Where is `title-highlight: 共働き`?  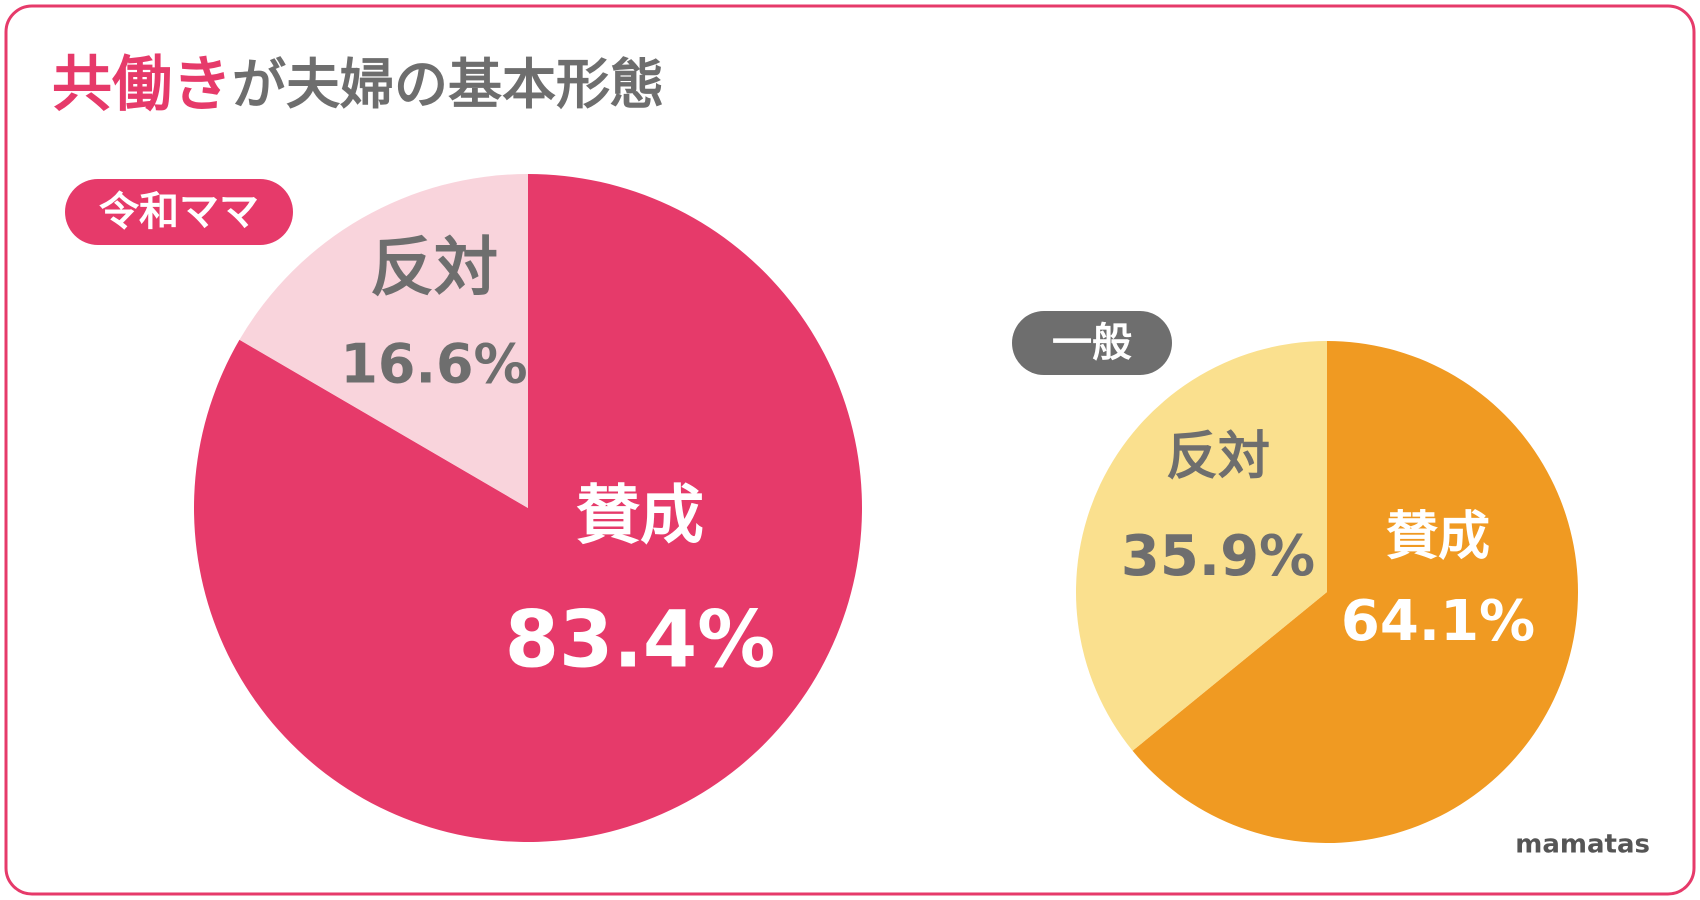
title-highlight: 共働き is located at coordinates (142, 85).